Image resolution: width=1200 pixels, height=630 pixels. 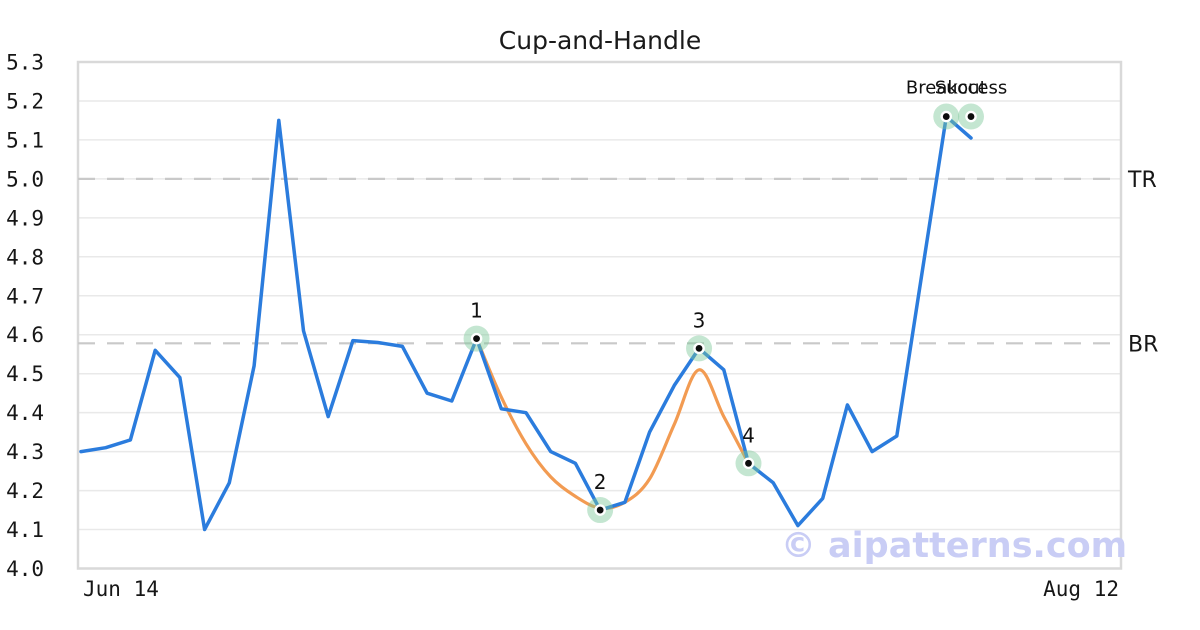 I want to click on y-tick-label: 4.1, so click(x=25, y=530).